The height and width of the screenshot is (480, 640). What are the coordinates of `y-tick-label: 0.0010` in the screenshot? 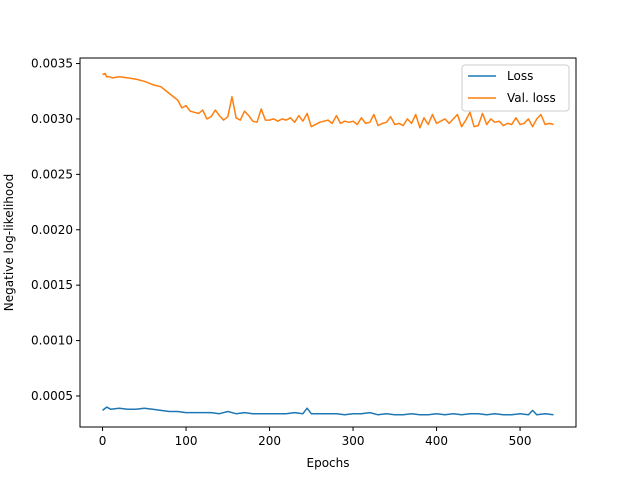 It's located at (52, 341).